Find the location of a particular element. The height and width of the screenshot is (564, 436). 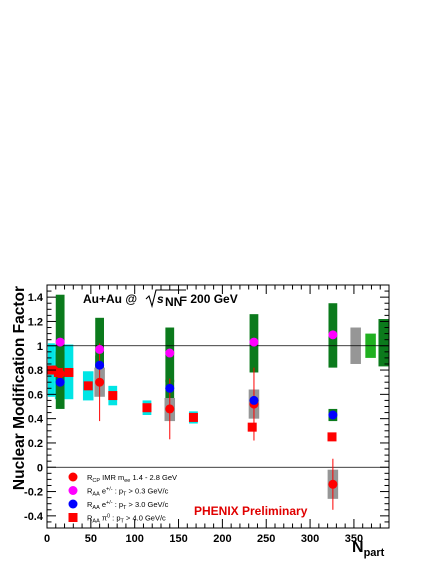

legend-marker-e03 is located at coordinates (73, 490).